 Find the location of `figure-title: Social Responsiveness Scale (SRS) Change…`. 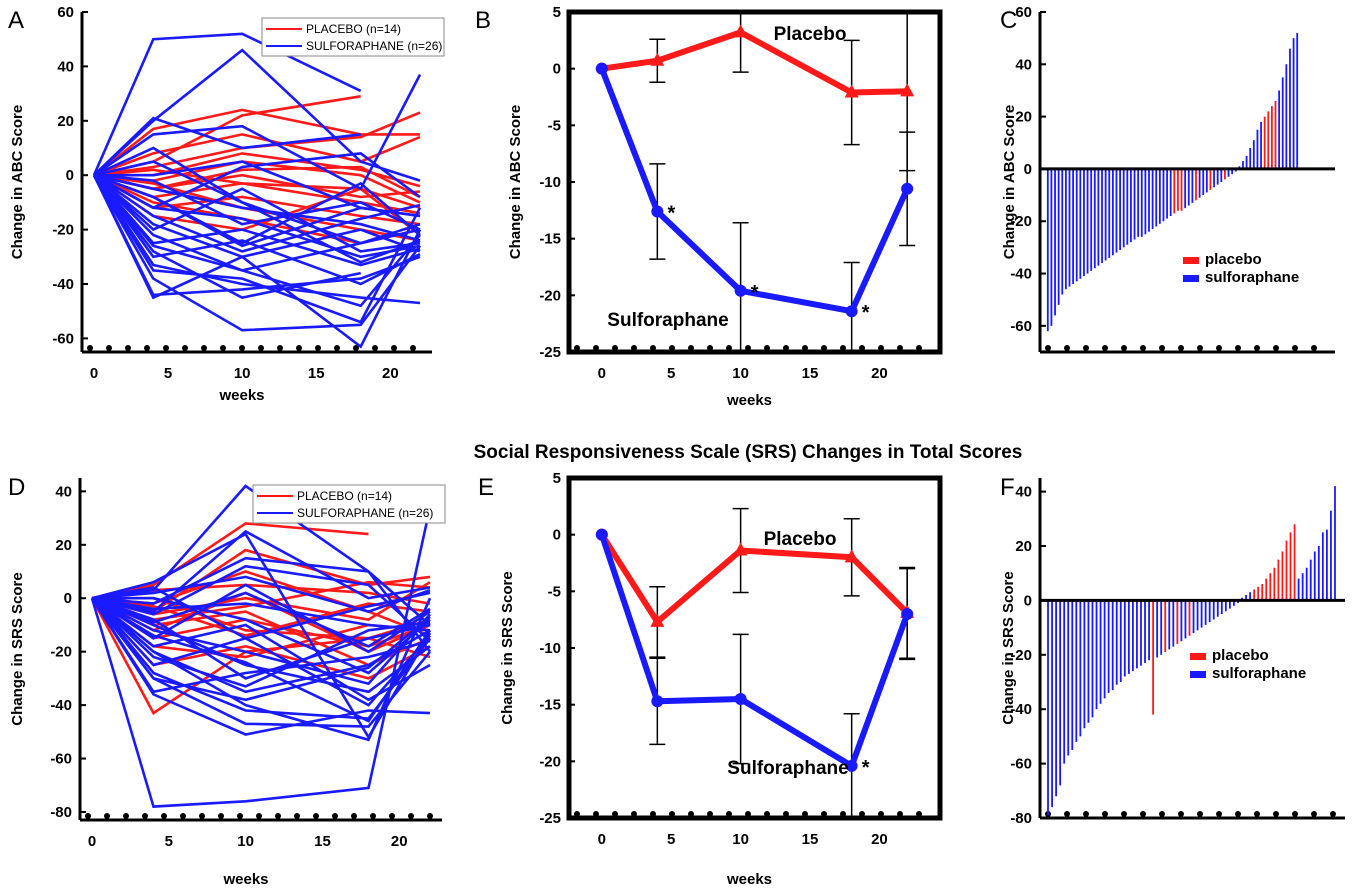

figure-title: Social Responsiveness Scale (SRS) Change… is located at coordinates (748, 452).